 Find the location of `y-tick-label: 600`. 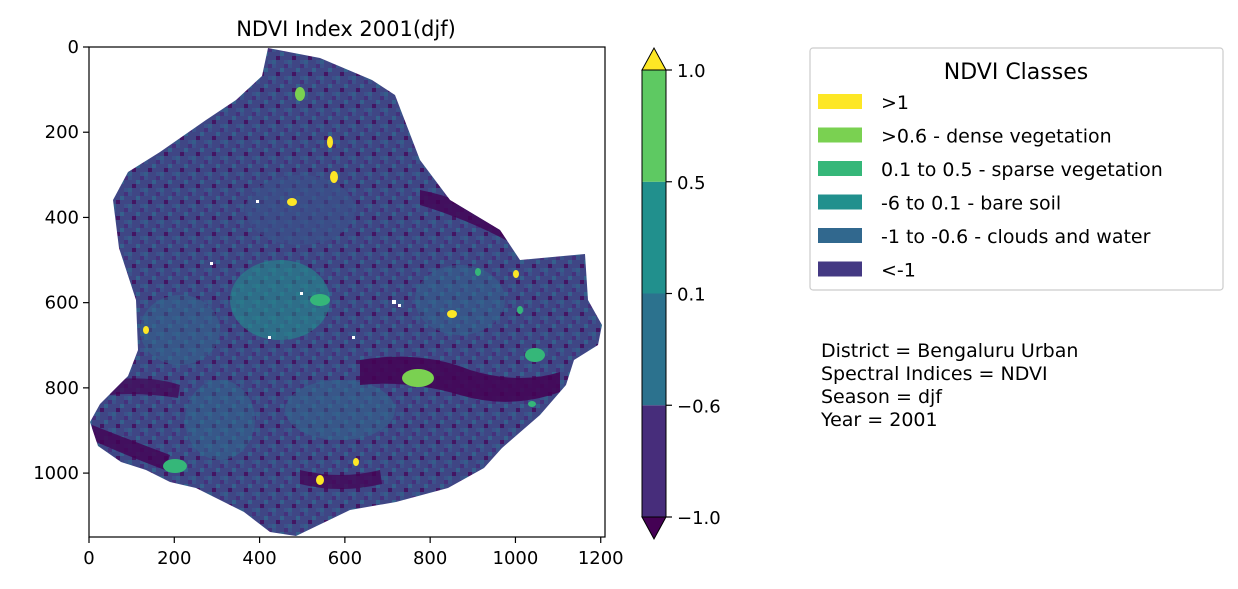

y-tick-label: 600 is located at coordinates (62, 303).